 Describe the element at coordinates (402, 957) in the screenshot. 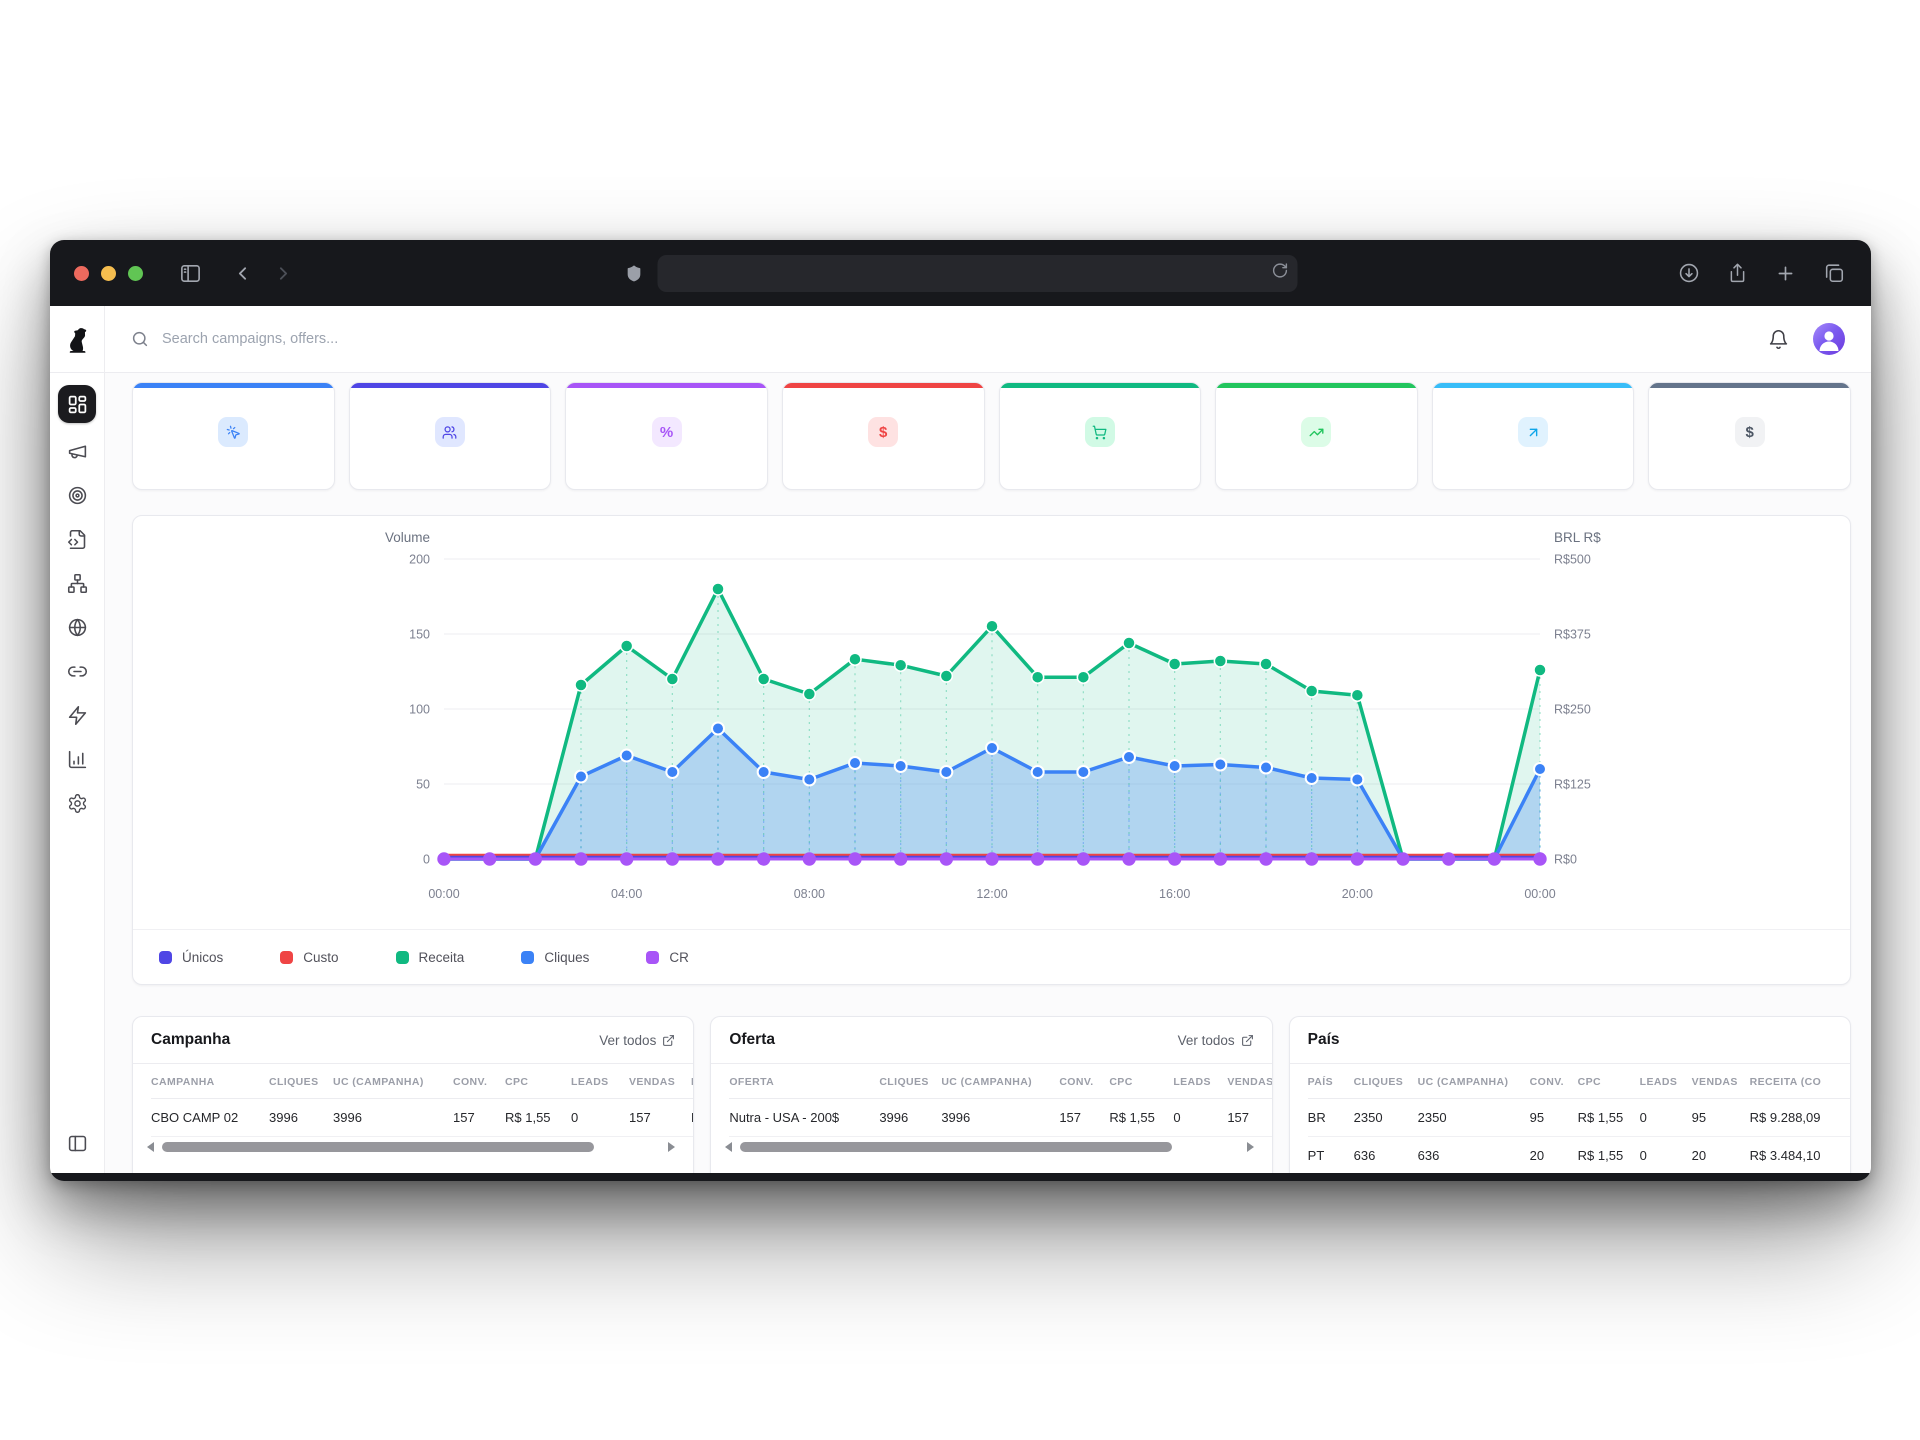

I see `legend-swatch` at that location.